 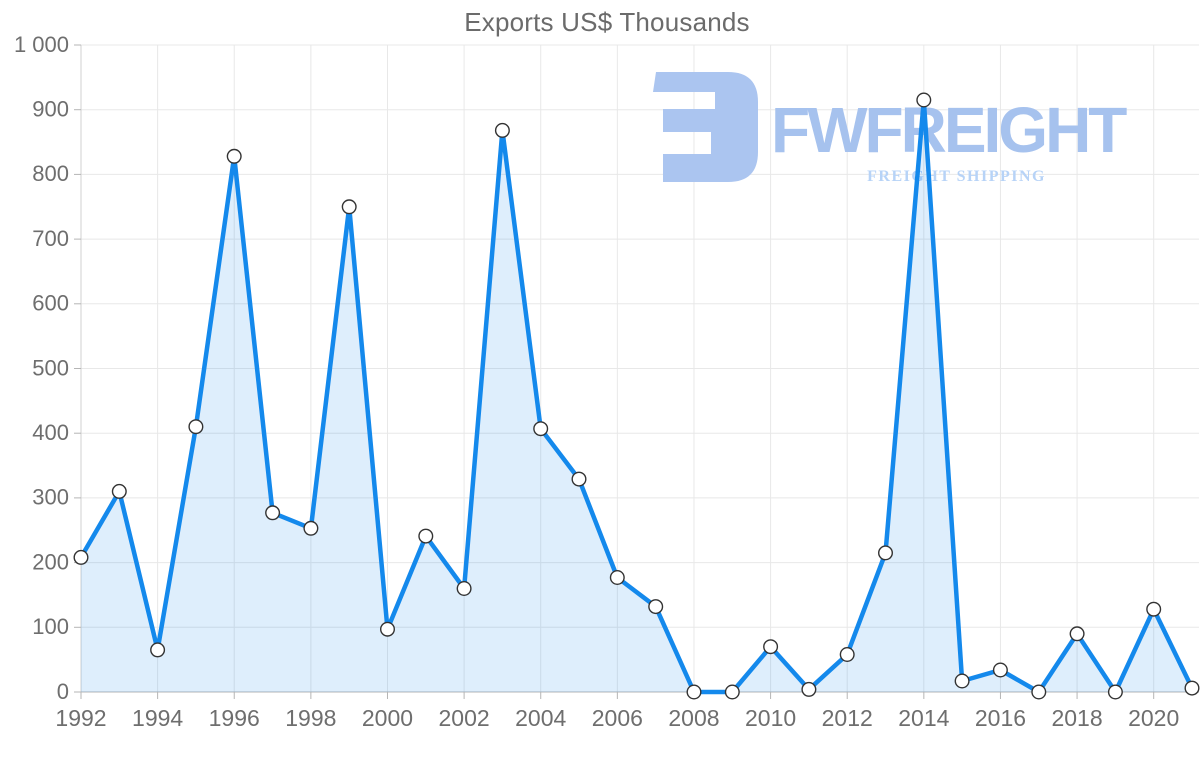 I want to click on y-axis-label: 1 000, so click(x=41, y=44).